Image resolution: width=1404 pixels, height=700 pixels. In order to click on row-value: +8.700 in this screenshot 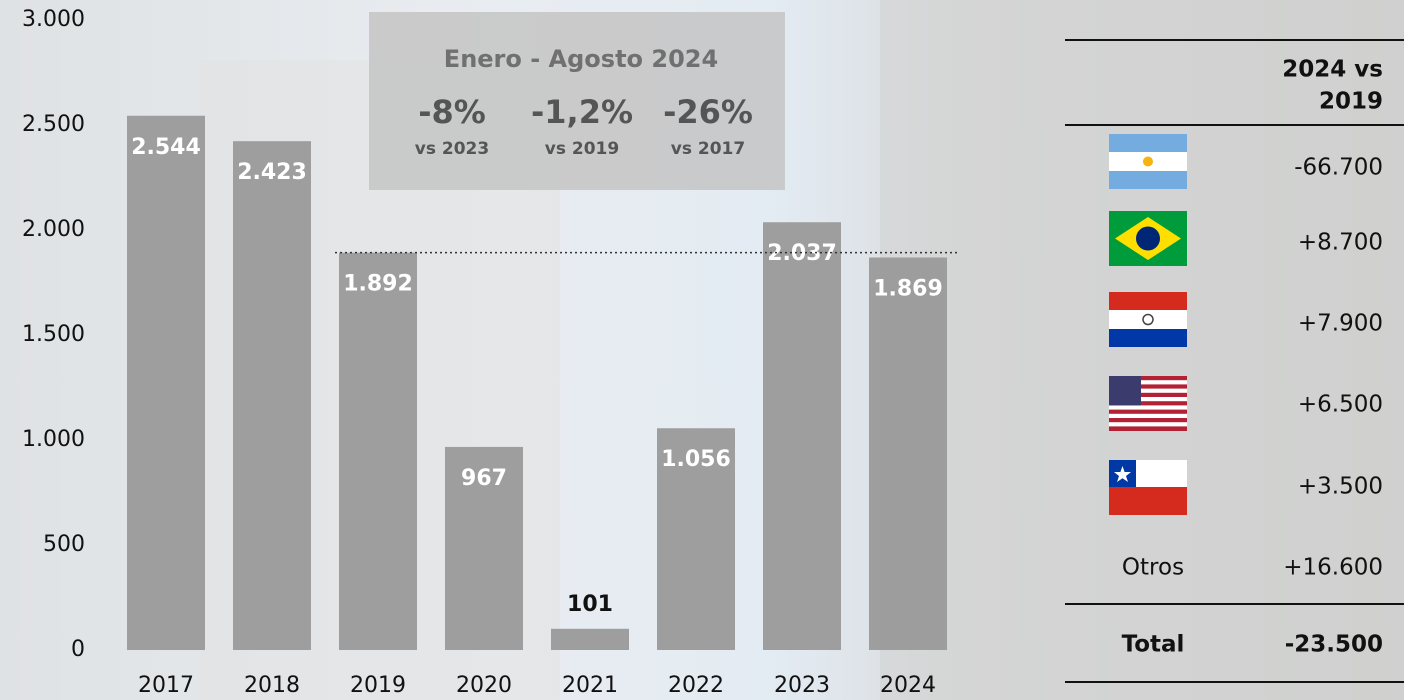, I will do `click(1340, 243)`.